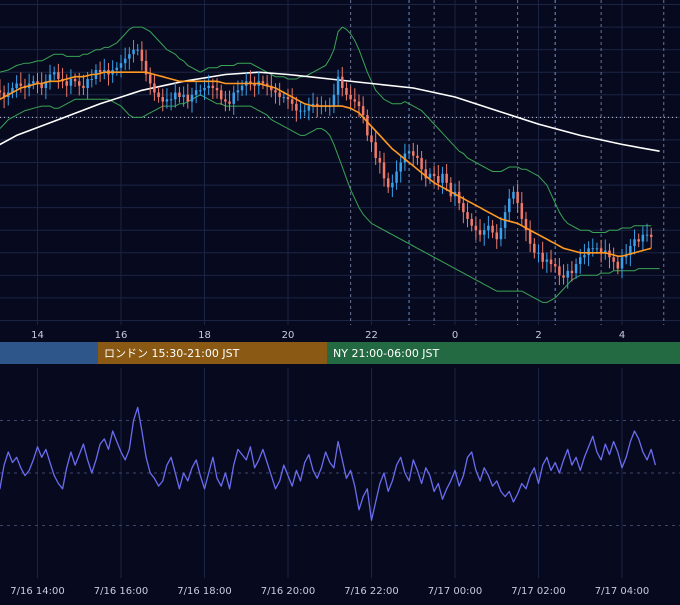 This screenshot has width=680, height=605. Describe the element at coordinates (121, 591) in the screenshot. I see `bottom-x-tick-label: 7/16 16:00` at that location.